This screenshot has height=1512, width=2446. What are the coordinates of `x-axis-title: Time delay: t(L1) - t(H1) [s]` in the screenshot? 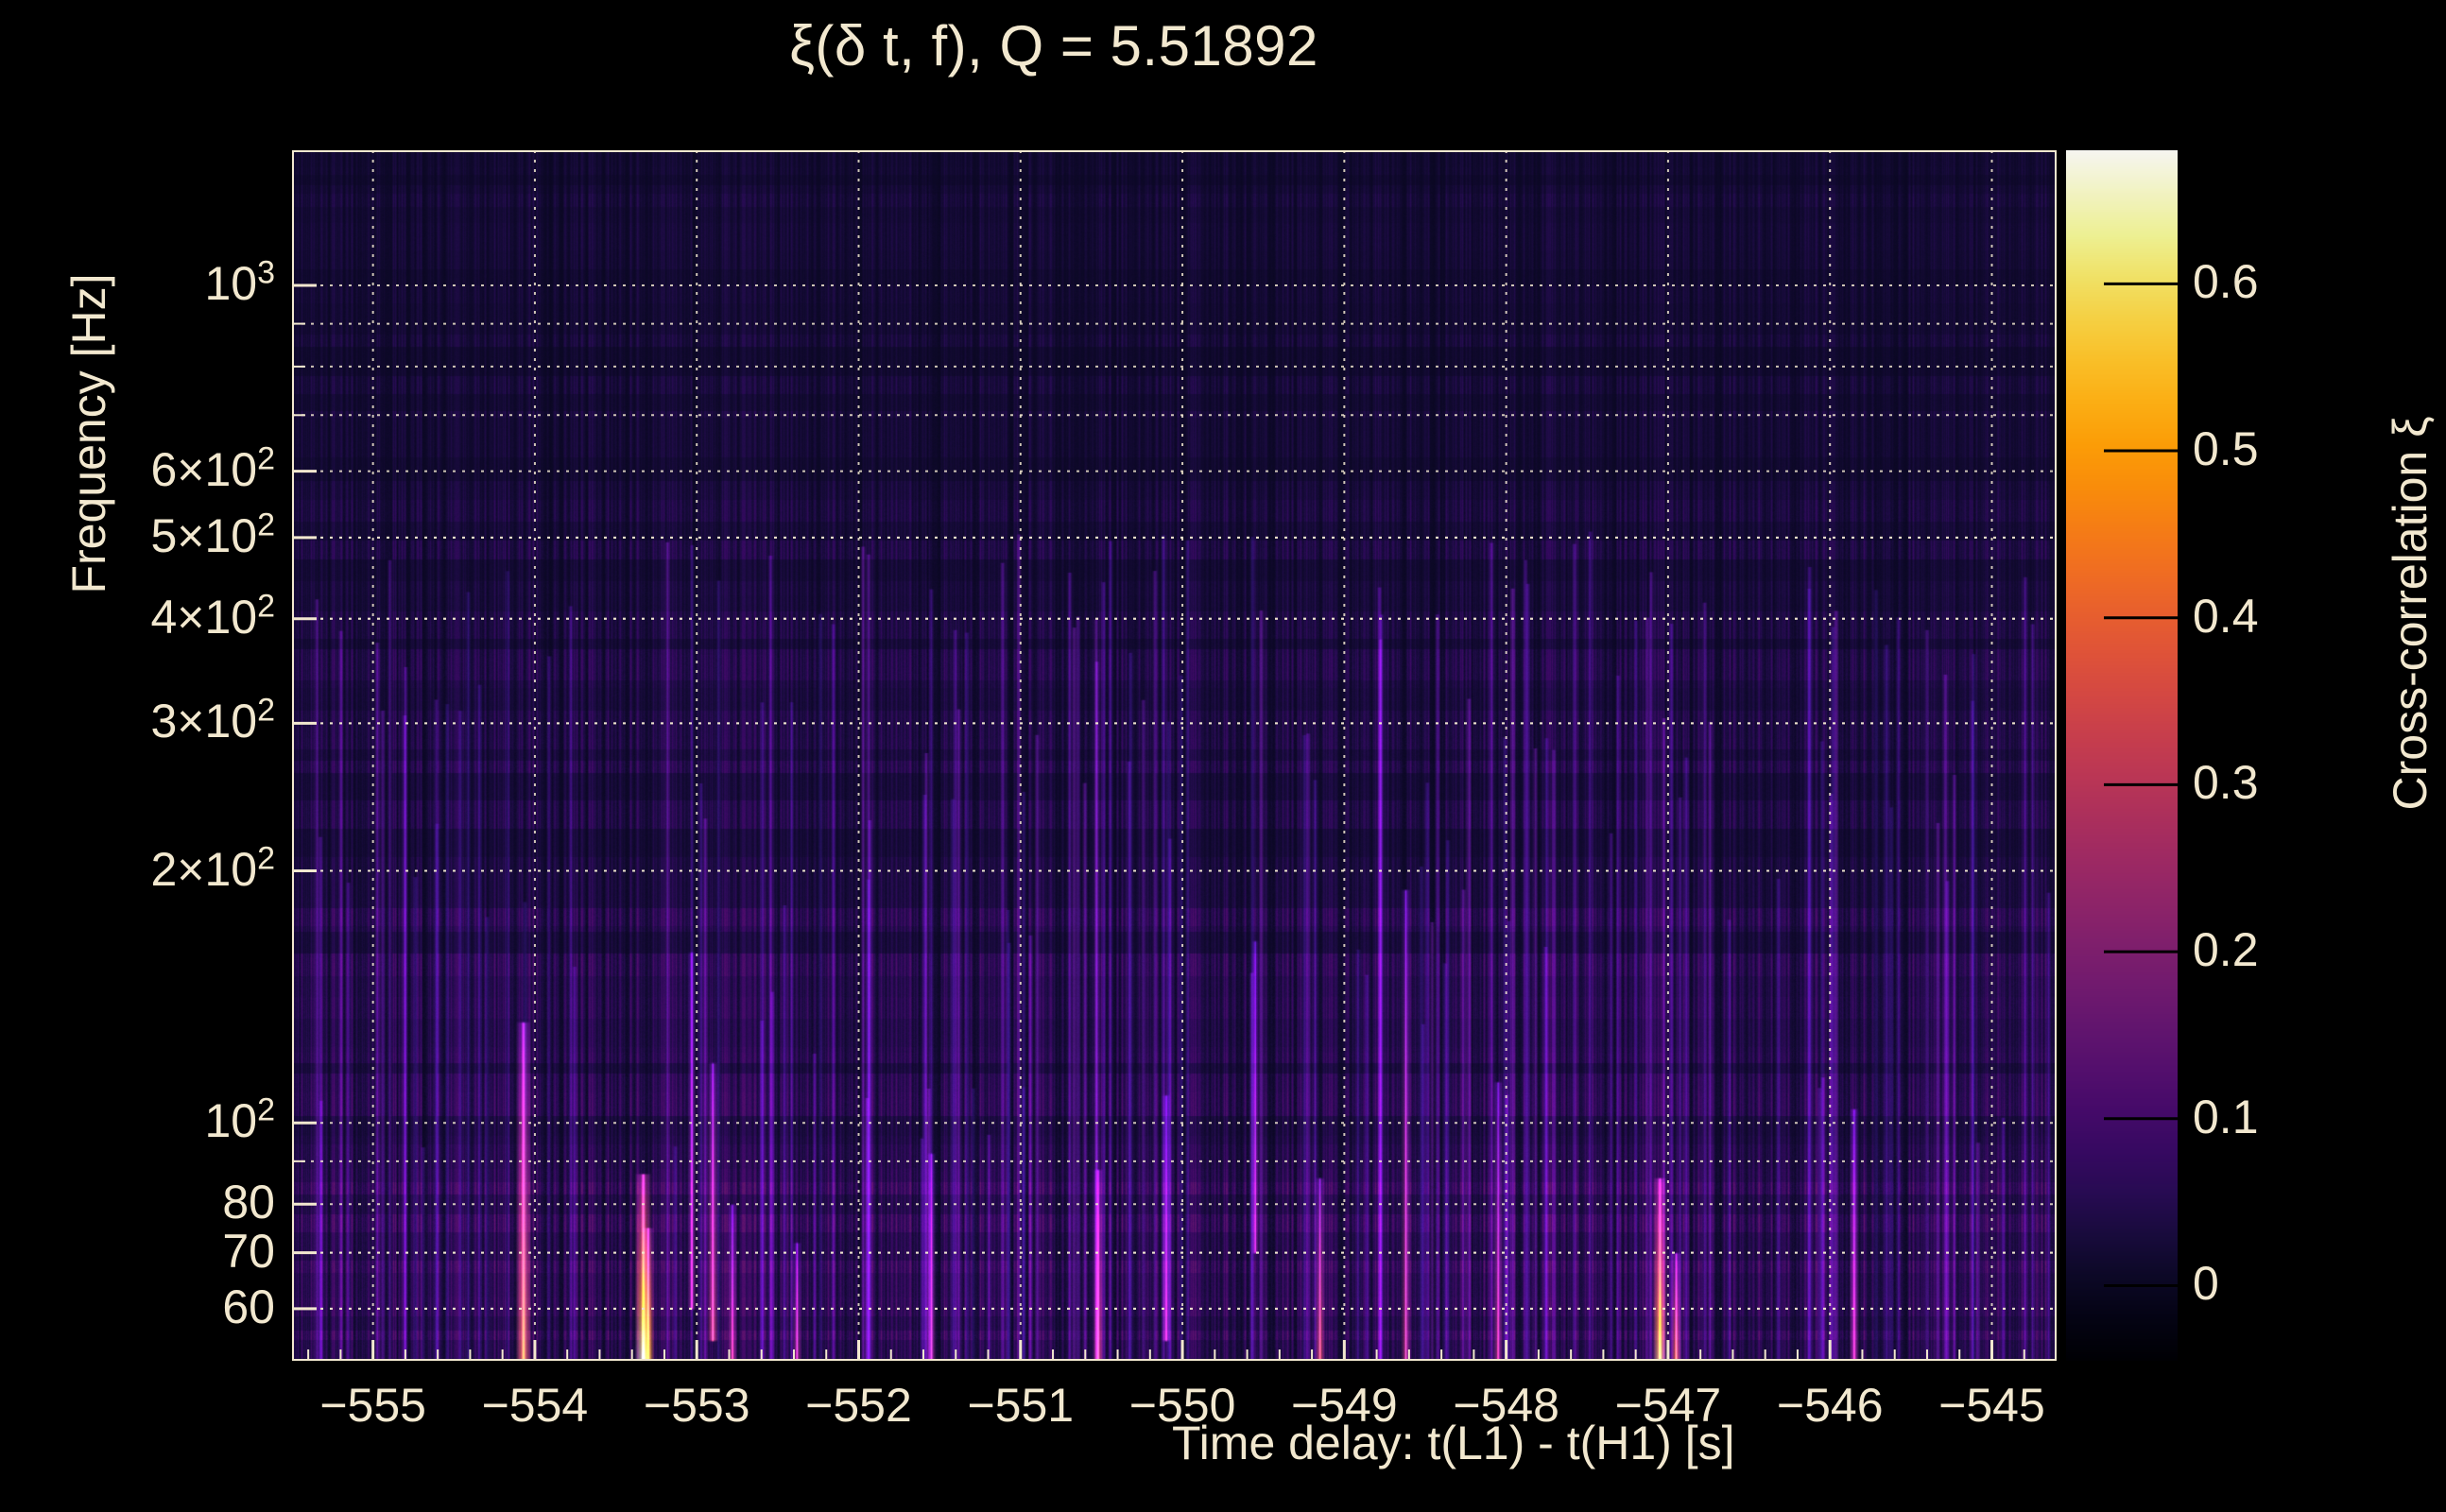 It's located at (1453, 1443).